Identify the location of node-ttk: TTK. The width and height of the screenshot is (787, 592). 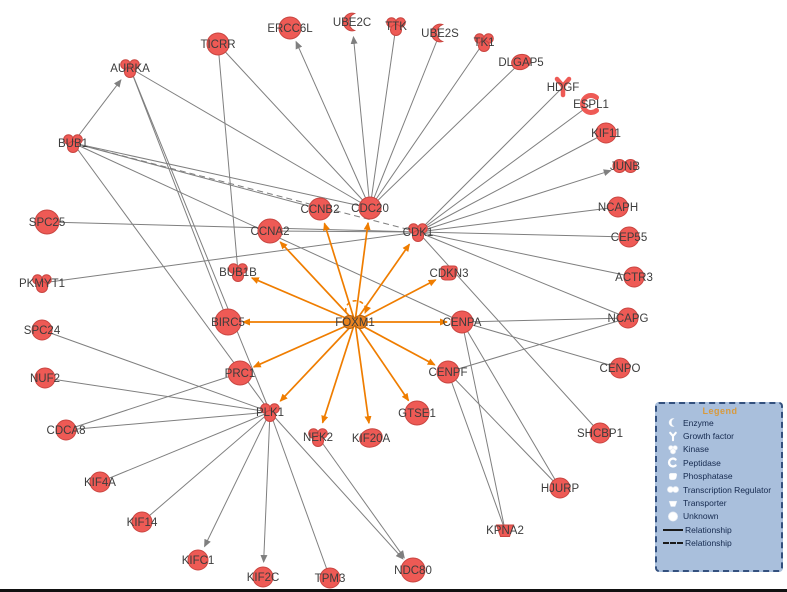
(396, 26).